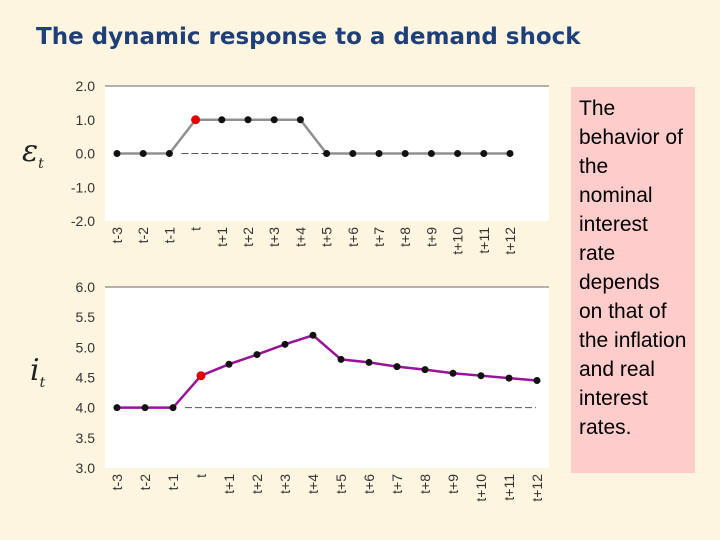 This screenshot has height=540, width=720. Describe the element at coordinates (38, 372) in the screenshot. I see `y-axis-label: it` at that location.